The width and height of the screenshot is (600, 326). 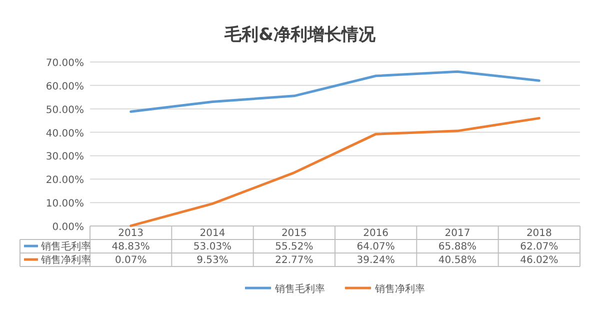 I want to click on text: 销售净利率, so click(x=400, y=289).